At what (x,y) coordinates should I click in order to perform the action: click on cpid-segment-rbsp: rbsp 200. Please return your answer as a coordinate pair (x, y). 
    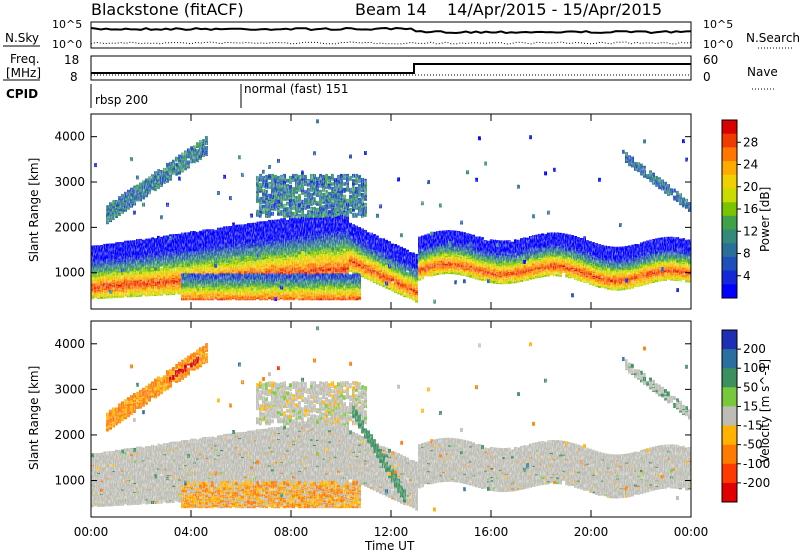
    Looking at the image, I should click on (121, 100).